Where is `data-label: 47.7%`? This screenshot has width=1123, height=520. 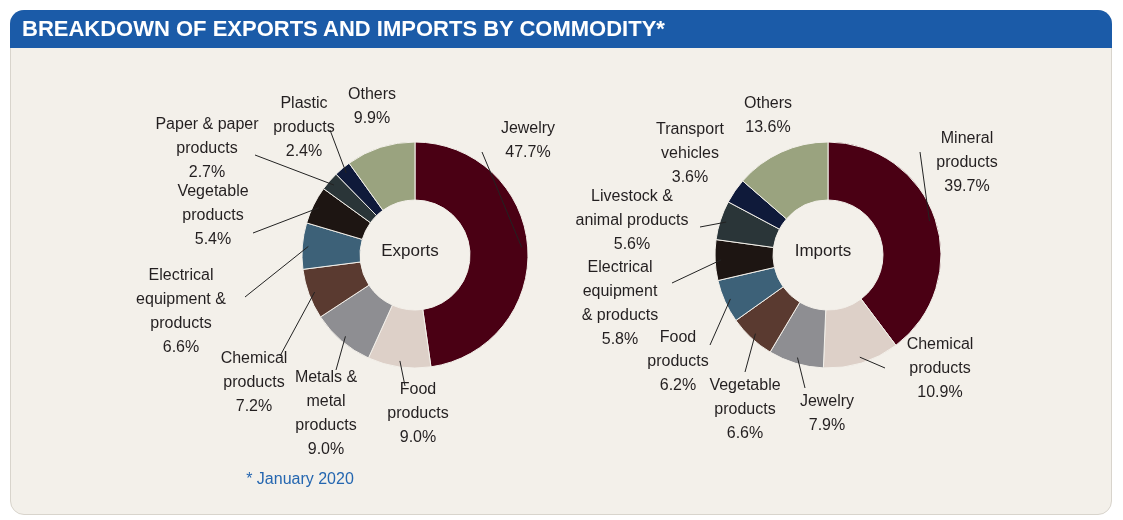
data-label: 47.7% is located at coordinates (528, 151).